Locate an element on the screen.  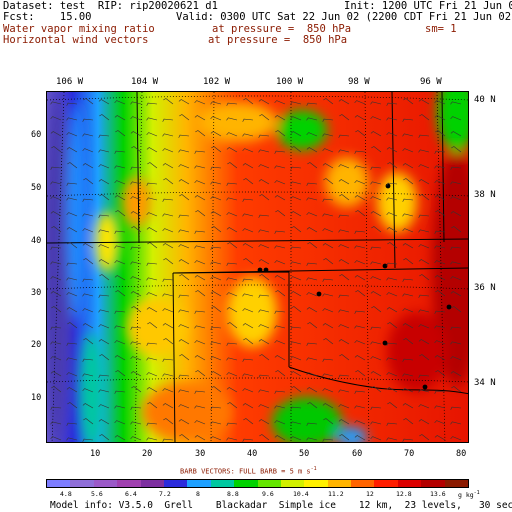
city-marker is located at coordinates (388, 186).